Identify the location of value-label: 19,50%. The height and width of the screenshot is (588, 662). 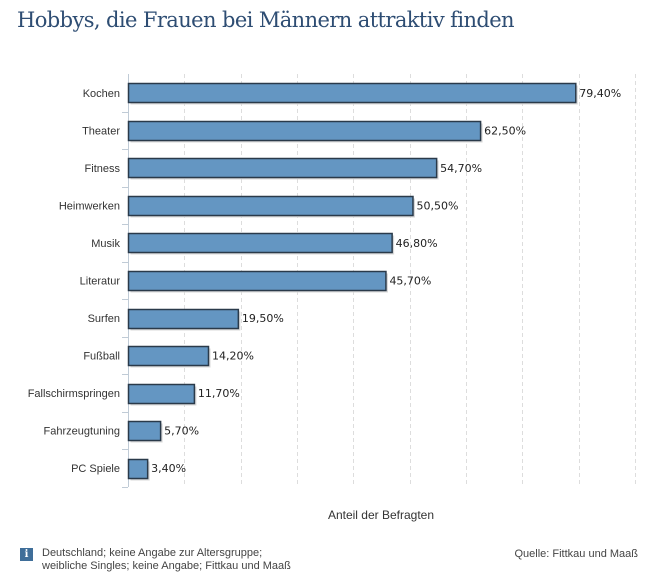
(263, 318).